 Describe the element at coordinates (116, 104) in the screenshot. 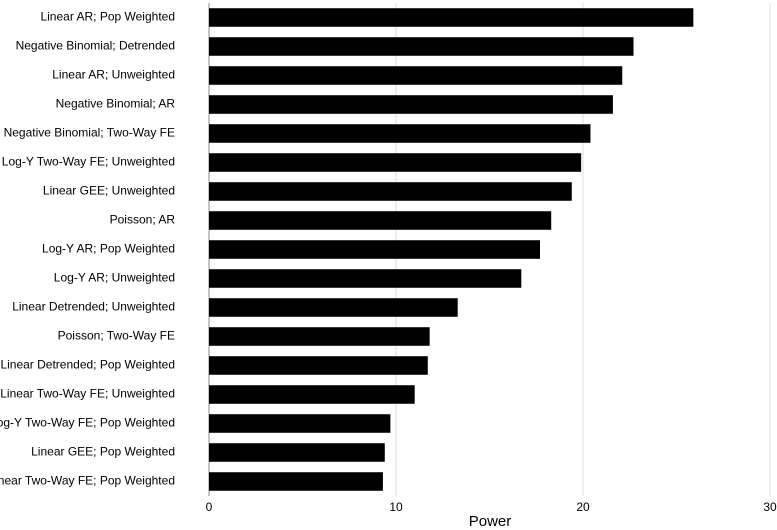

I see `y-tick-label: Negative Binomial; AR` at that location.